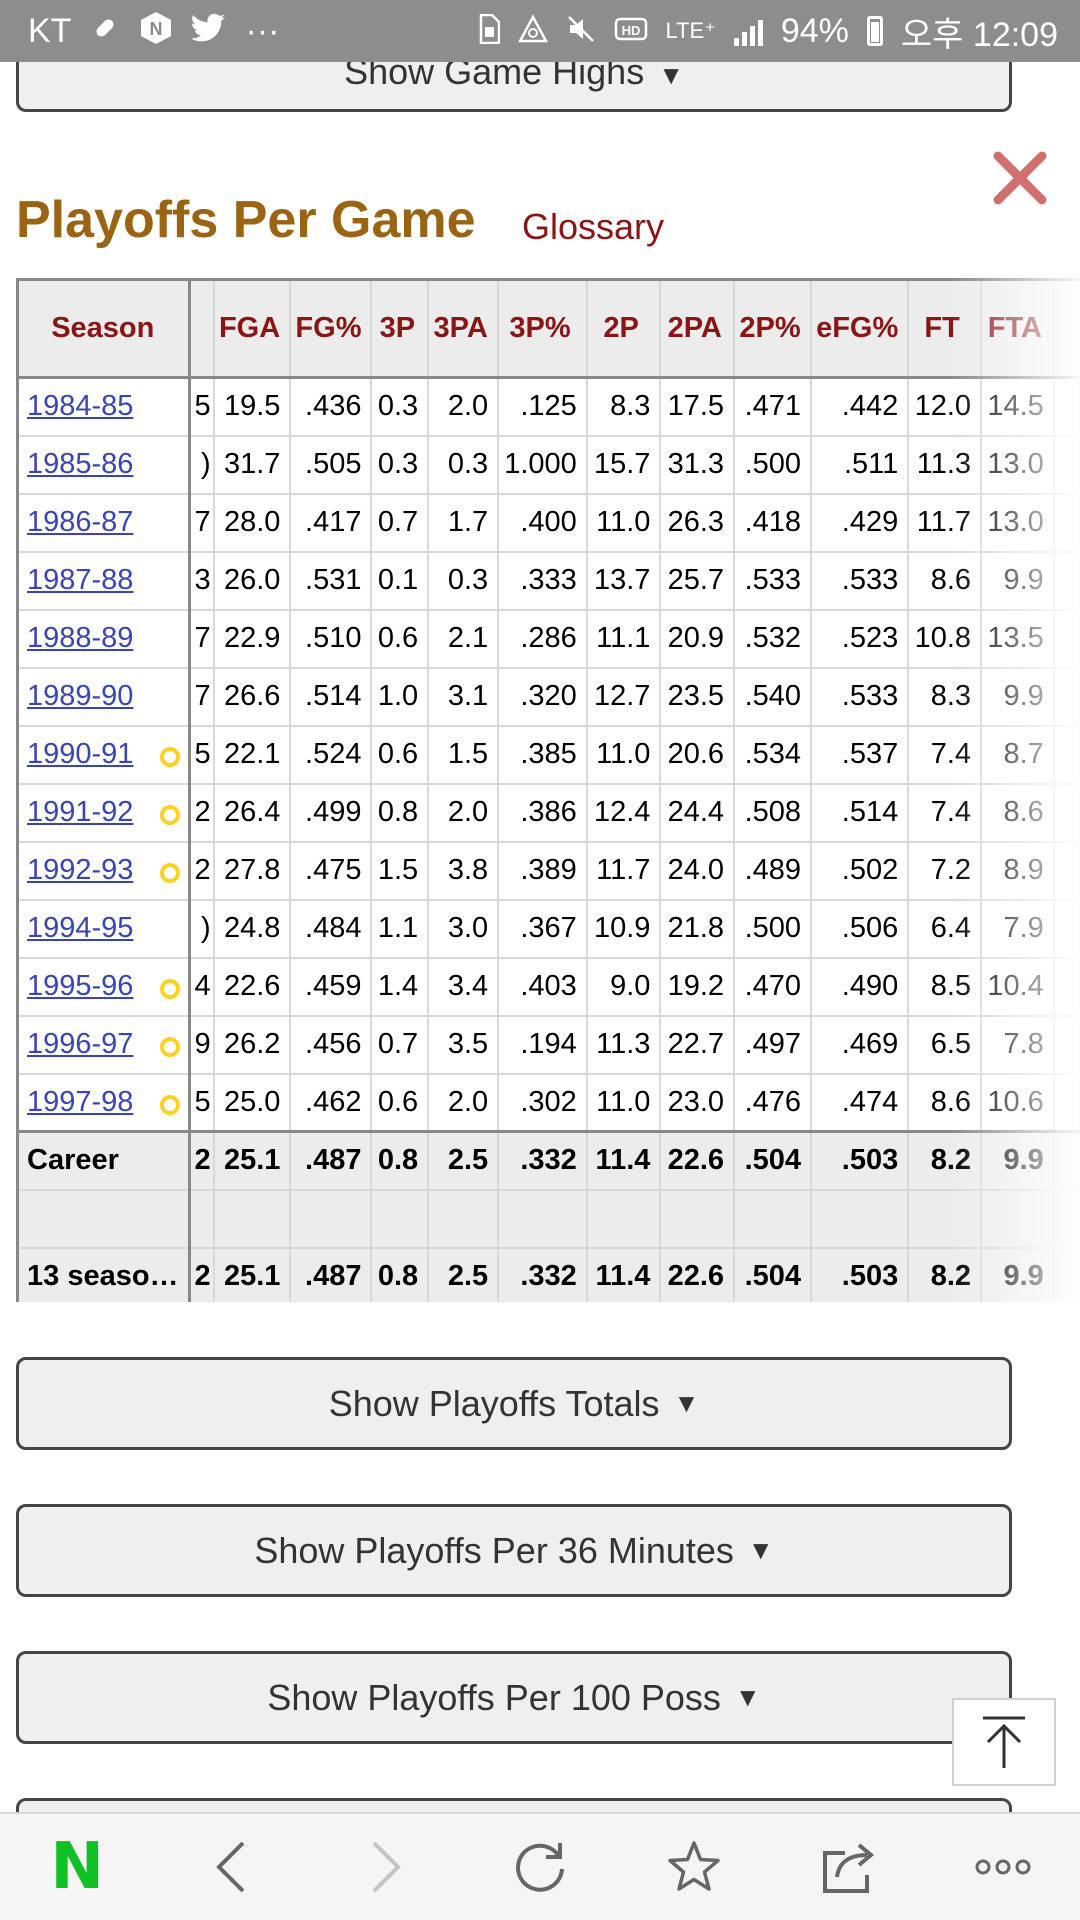 The image size is (1080, 1920). What do you see at coordinates (945, 328) in the screenshot?
I see `column-header: FT` at bounding box center [945, 328].